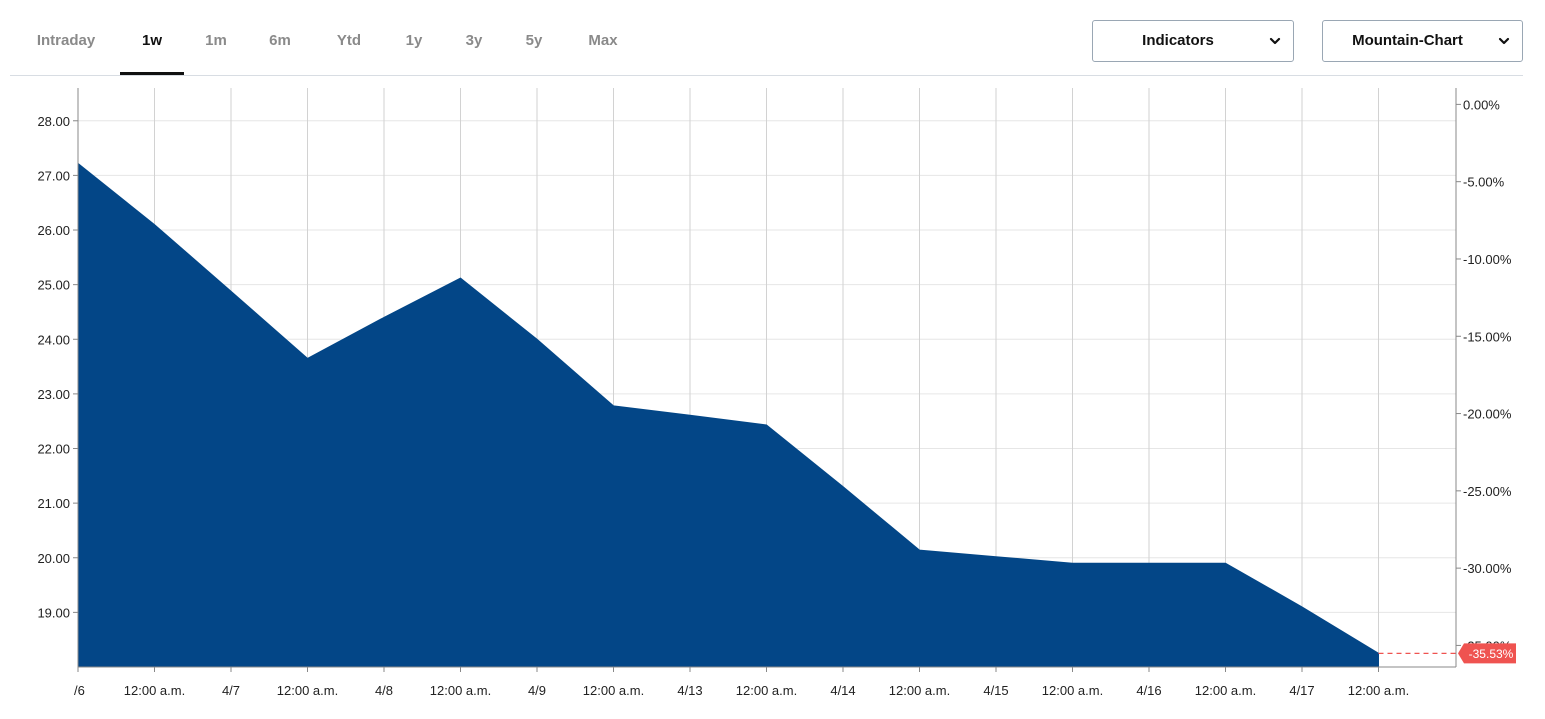  Describe the element at coordinates (1178, 40) in the screenshot. I see `indicators-label: Indicators` at that location.